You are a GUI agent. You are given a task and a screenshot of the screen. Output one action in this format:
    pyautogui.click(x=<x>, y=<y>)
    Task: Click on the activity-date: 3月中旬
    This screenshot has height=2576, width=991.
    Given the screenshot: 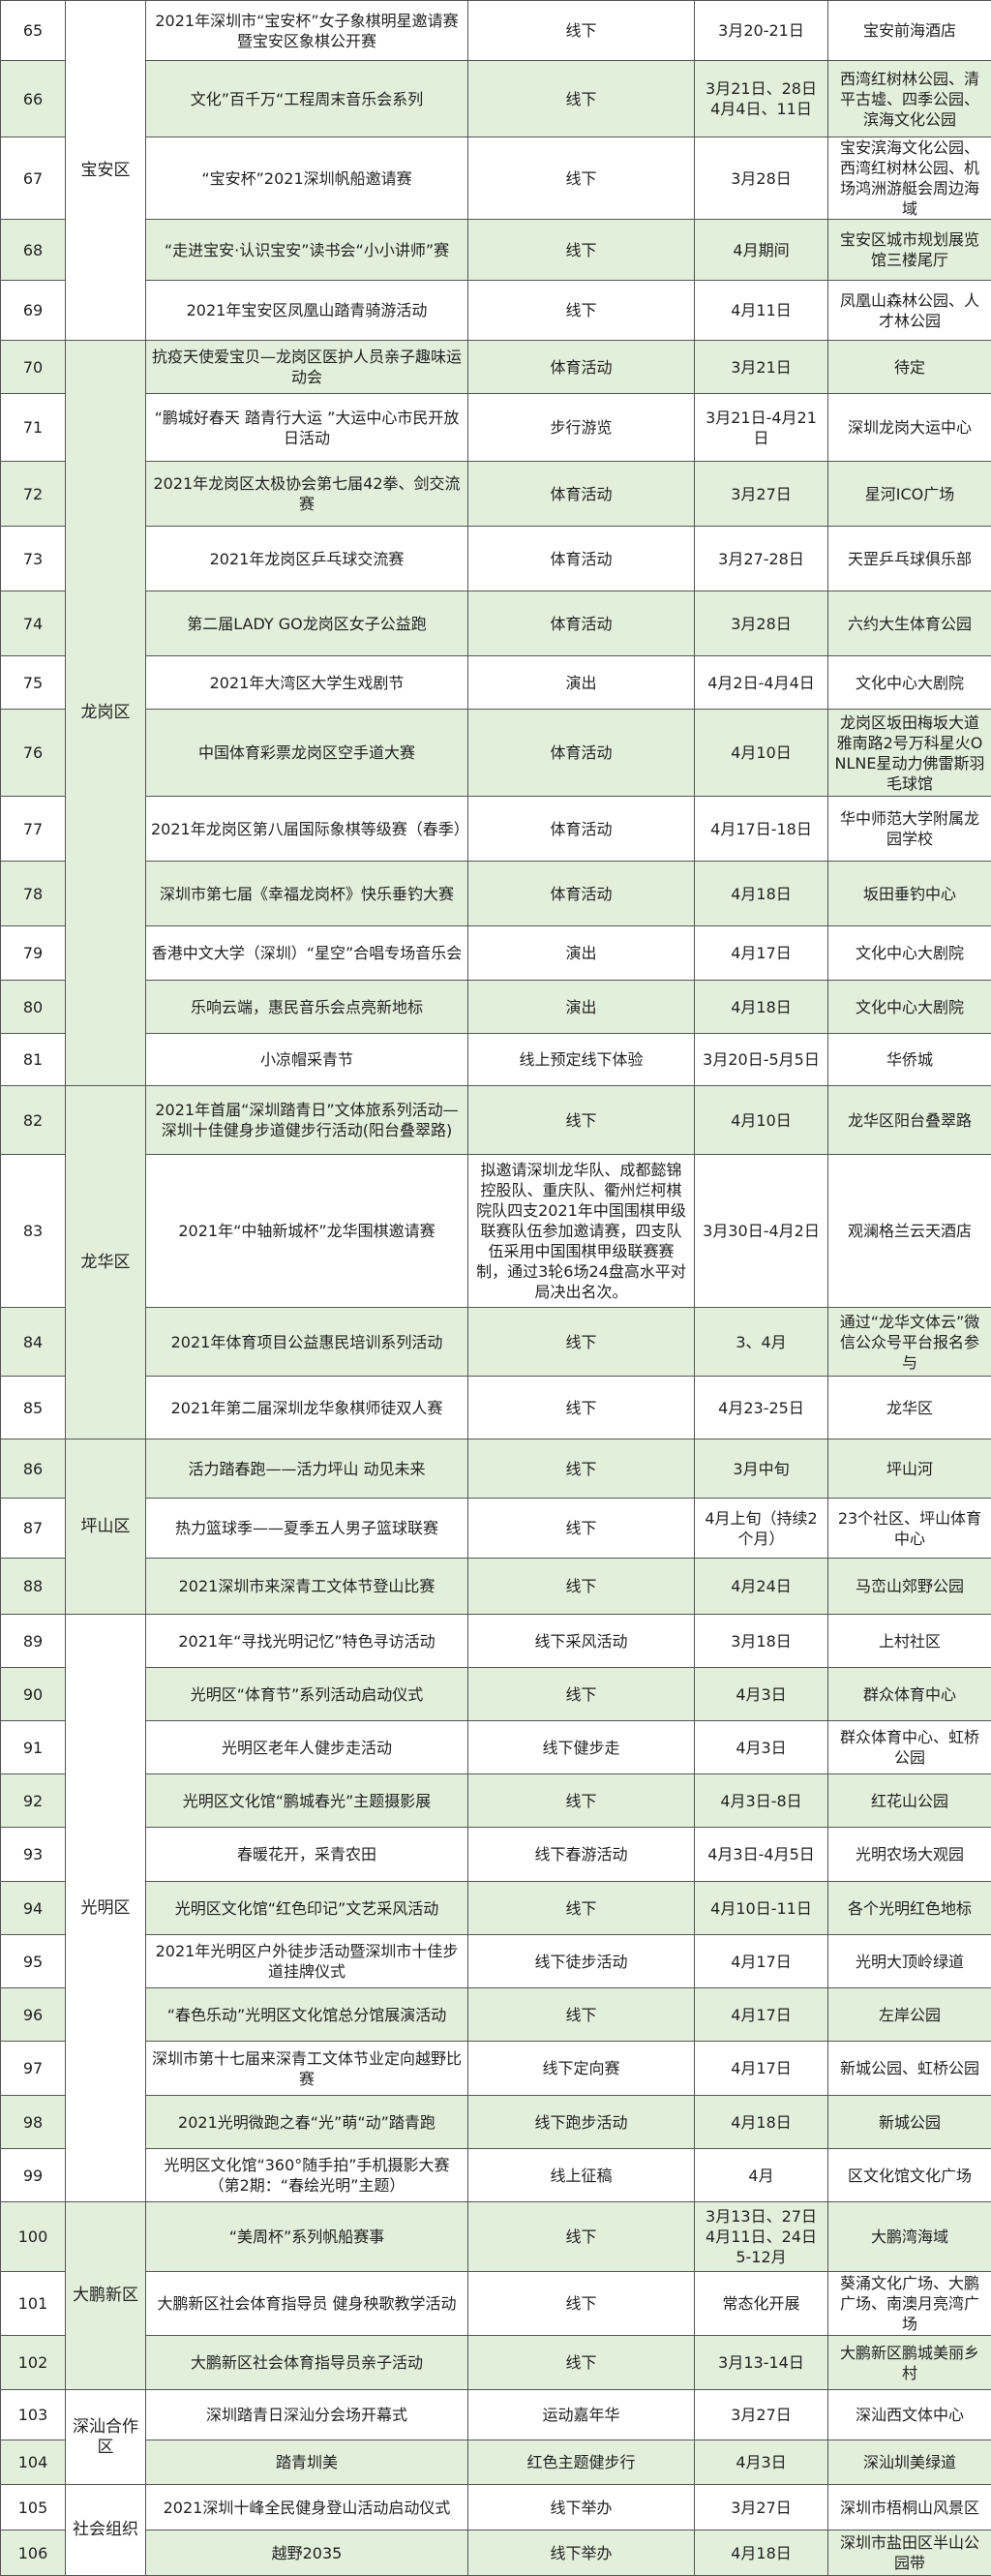 What is the action you would take?
    pyautogui.click(x=761, y=1470)
    